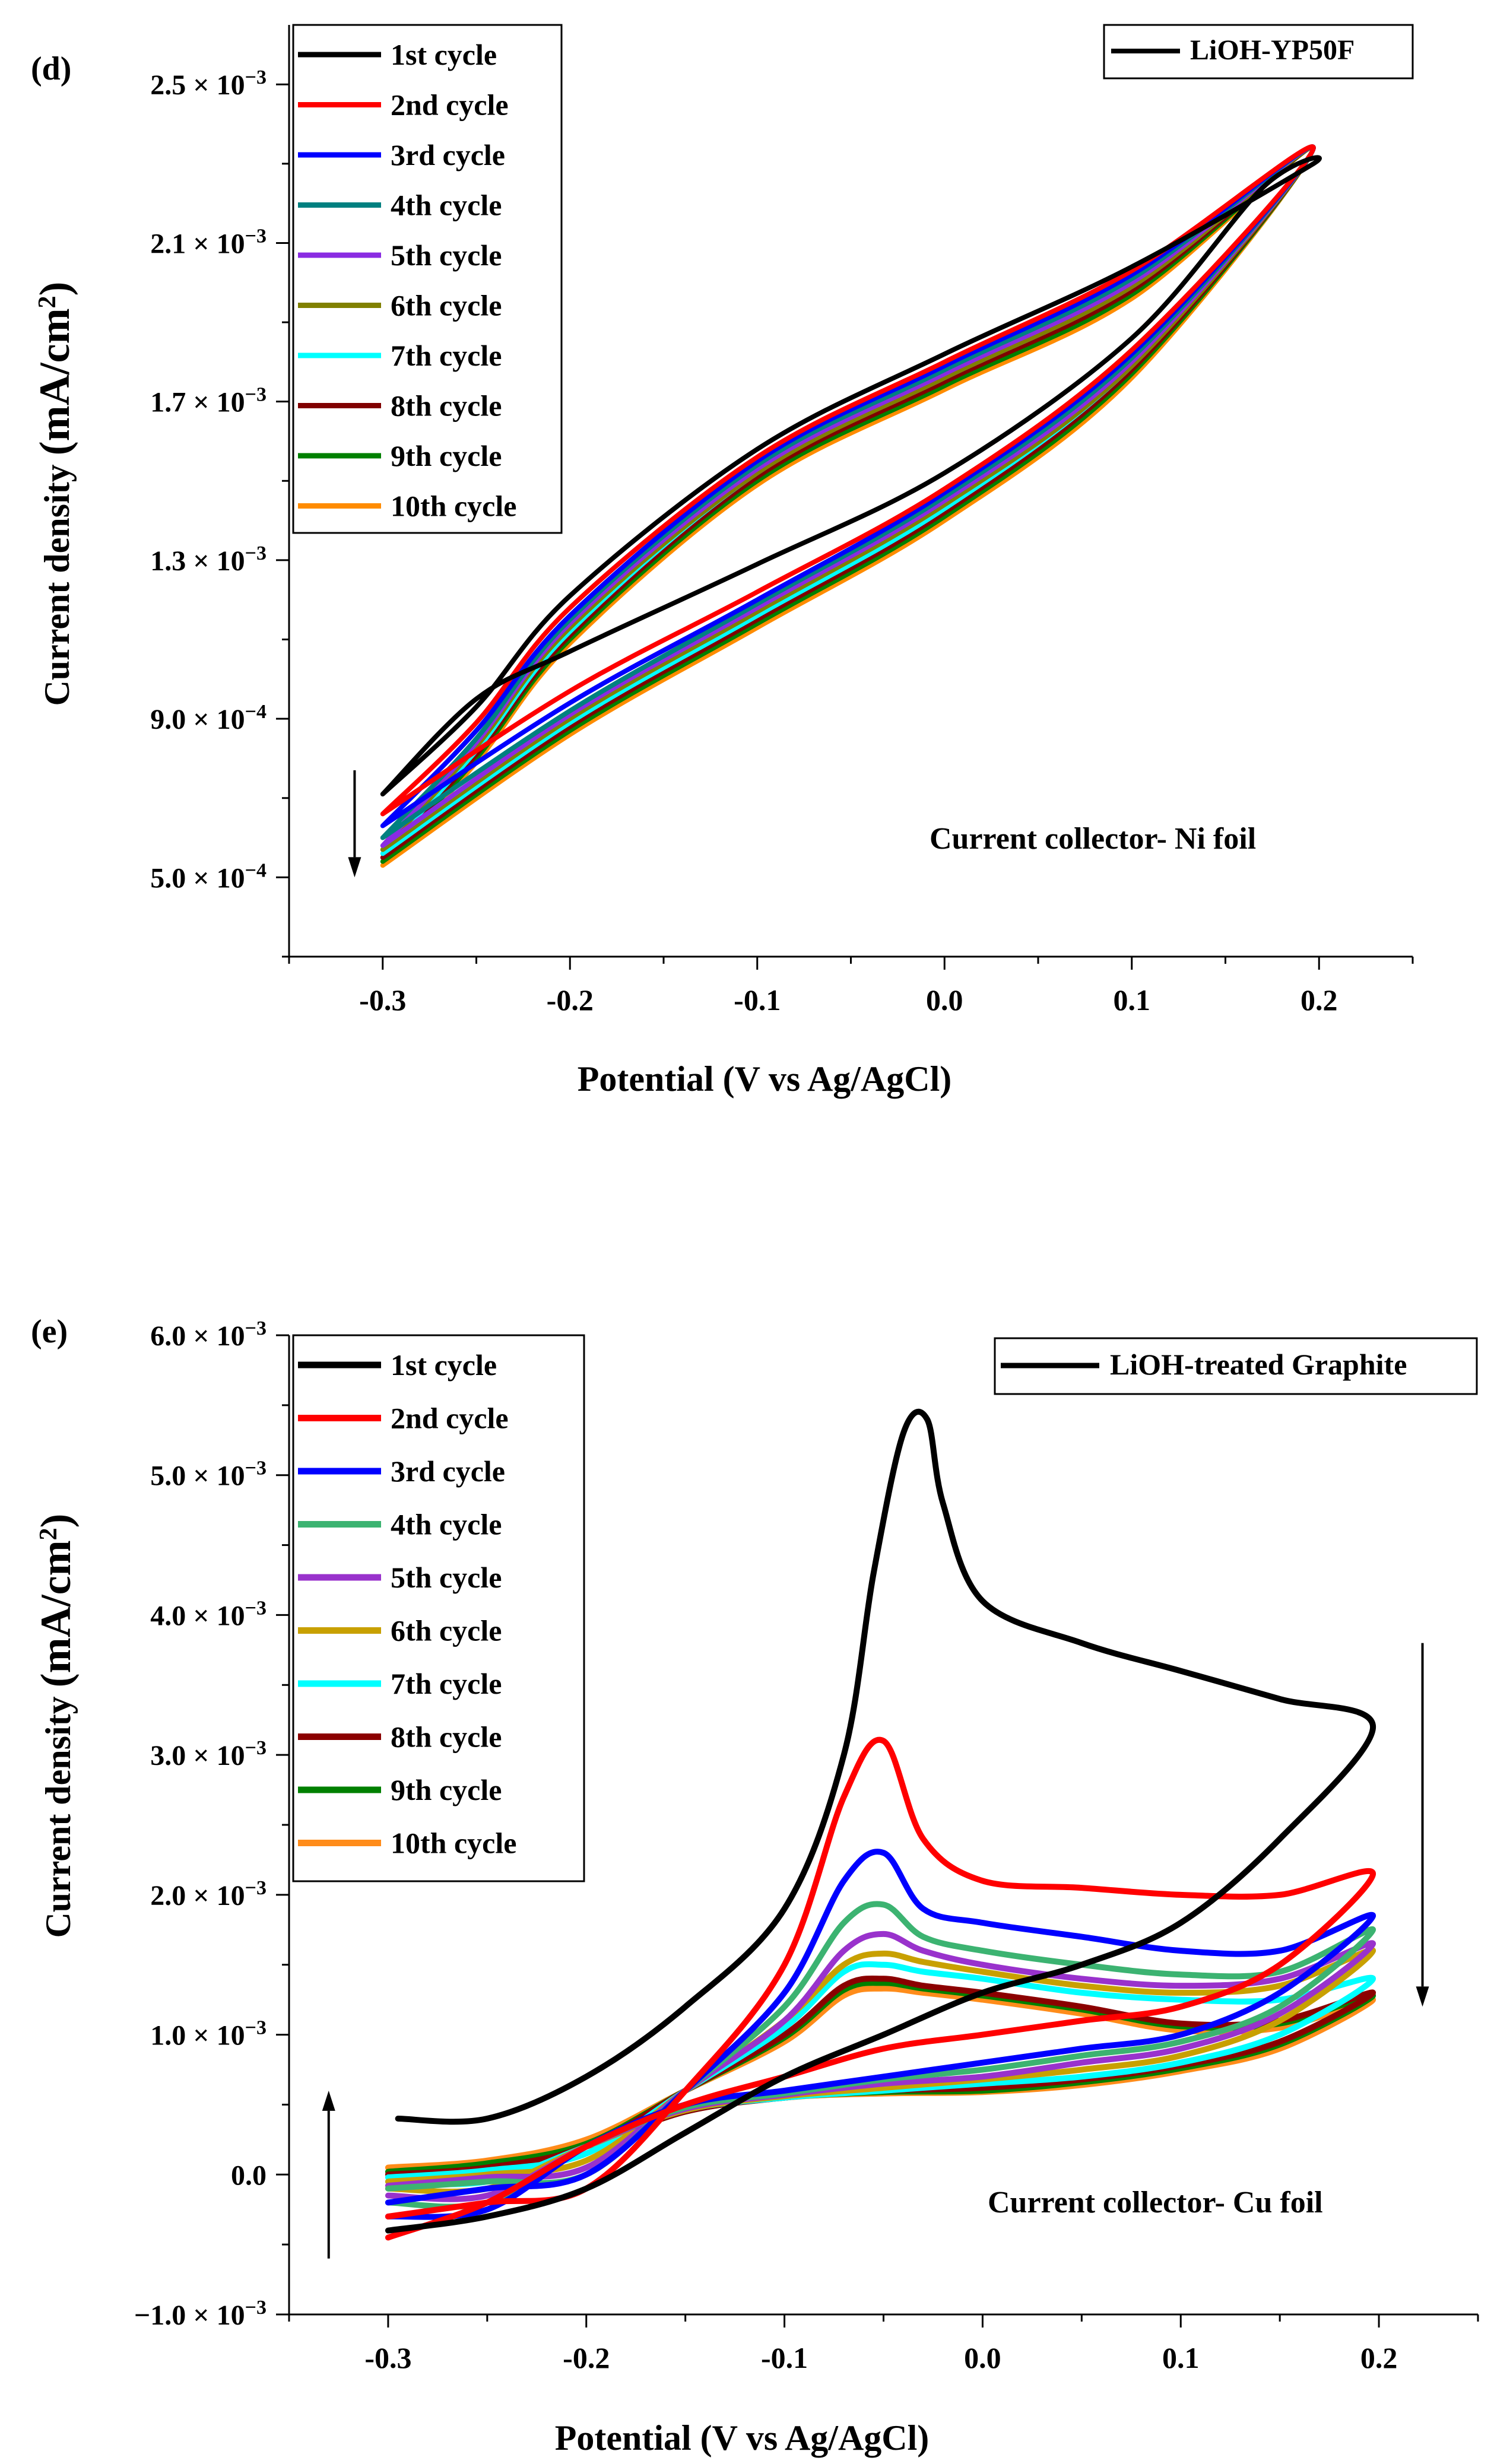 This screenshot has height=2464, width=1494. I want to click on panel-d-material-legend: LiOH-YP50F, so click(1258, 52).